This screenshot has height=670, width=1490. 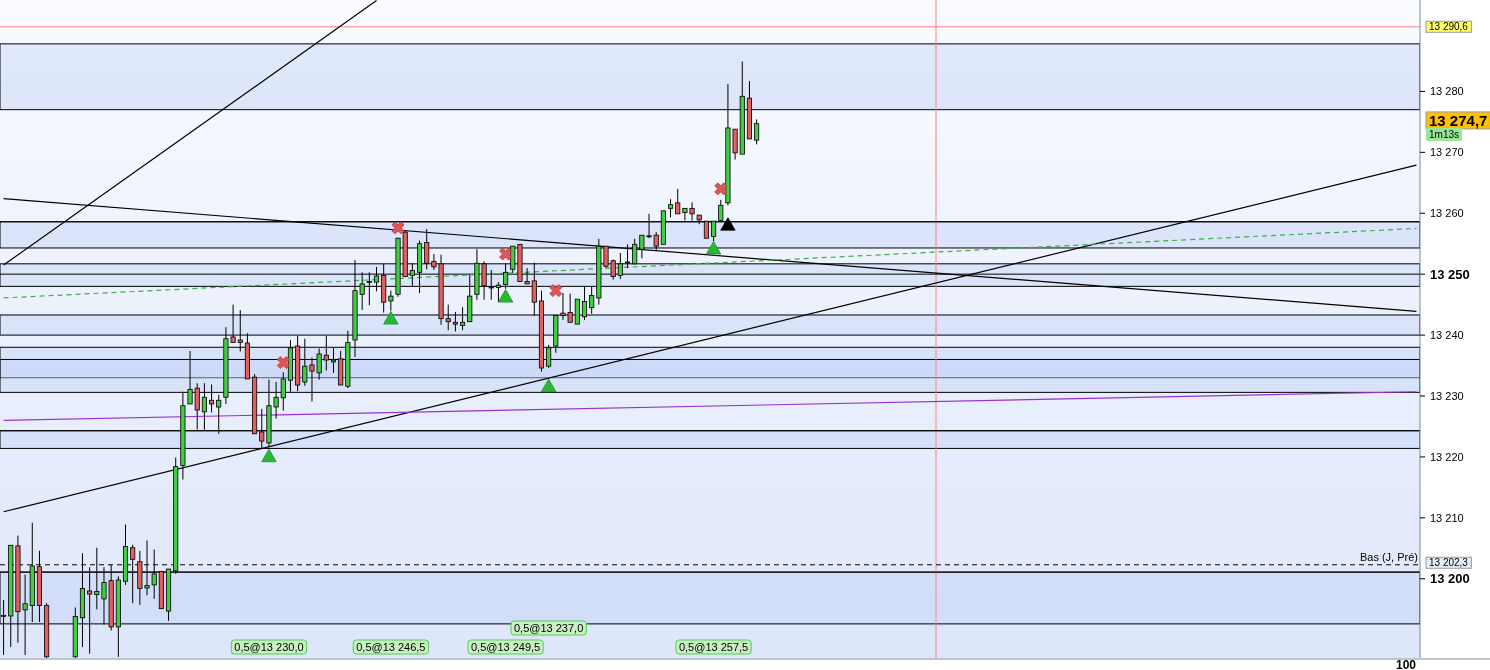 I want to click on annotation: 0,5@13 237,0, so click(x=549, y=628).